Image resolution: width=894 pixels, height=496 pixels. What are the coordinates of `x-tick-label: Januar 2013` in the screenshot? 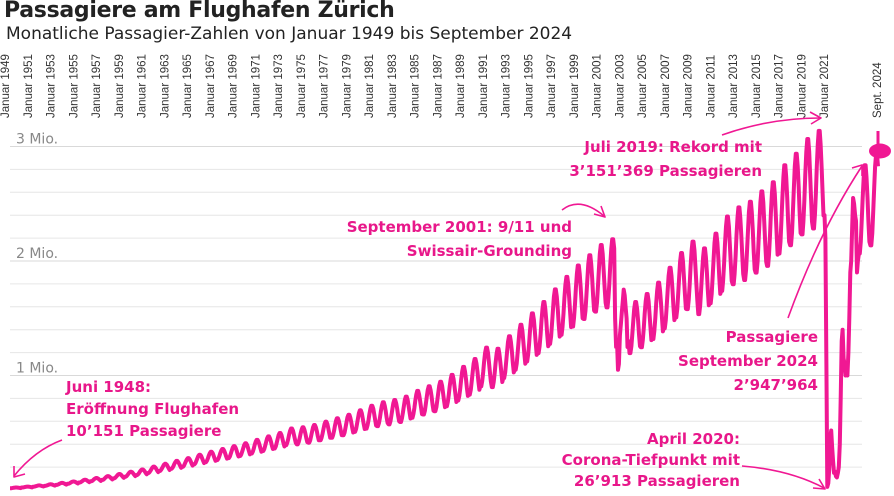 It's located at (734, 86).